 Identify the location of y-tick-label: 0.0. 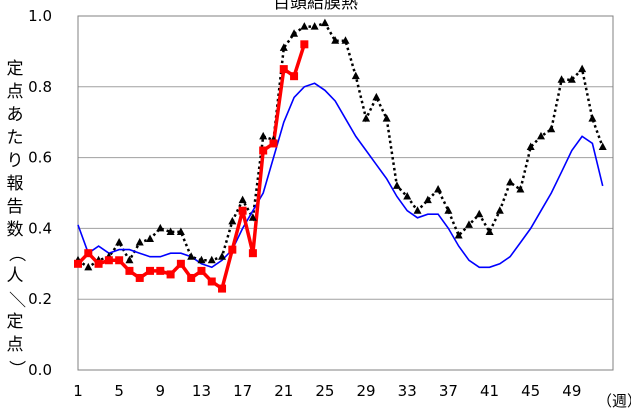
(40, 370).